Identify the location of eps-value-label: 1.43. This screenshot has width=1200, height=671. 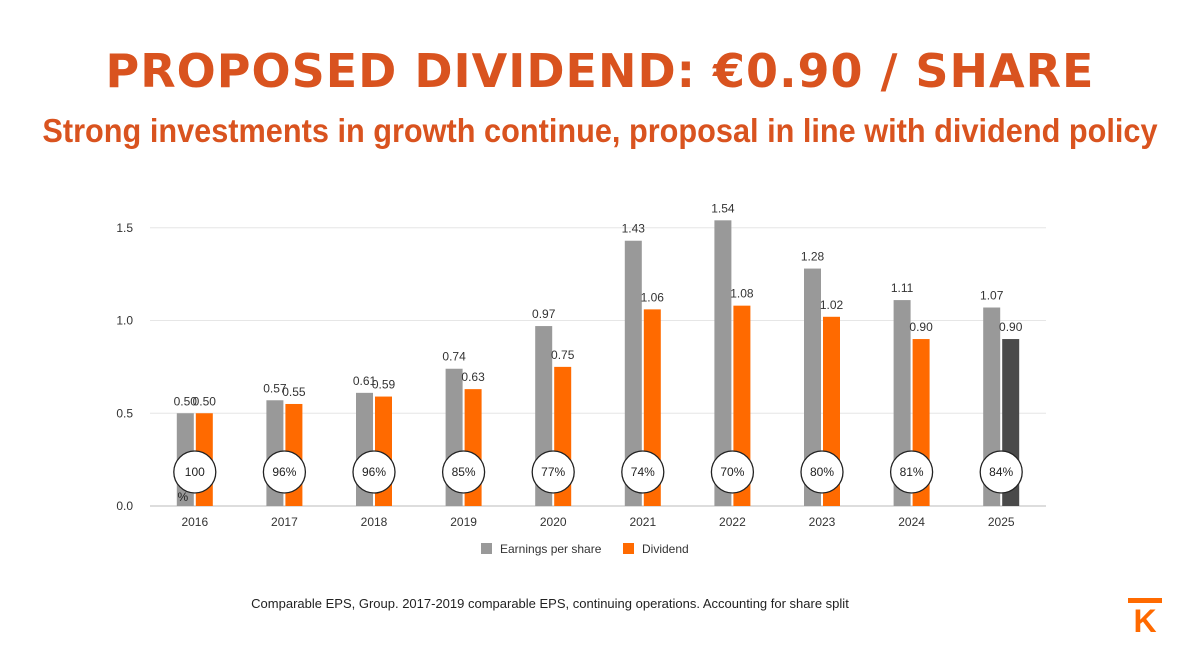
(634, 229).